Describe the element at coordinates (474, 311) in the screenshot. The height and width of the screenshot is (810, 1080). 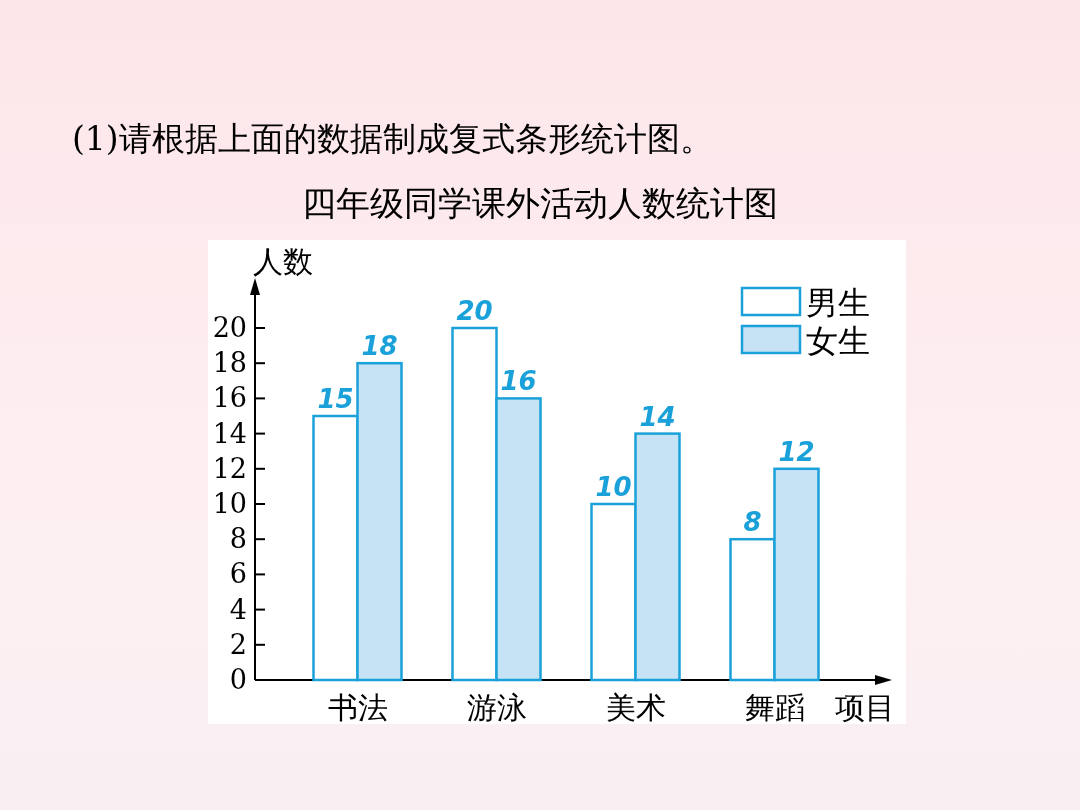
I see `data-label: 20` at that location.